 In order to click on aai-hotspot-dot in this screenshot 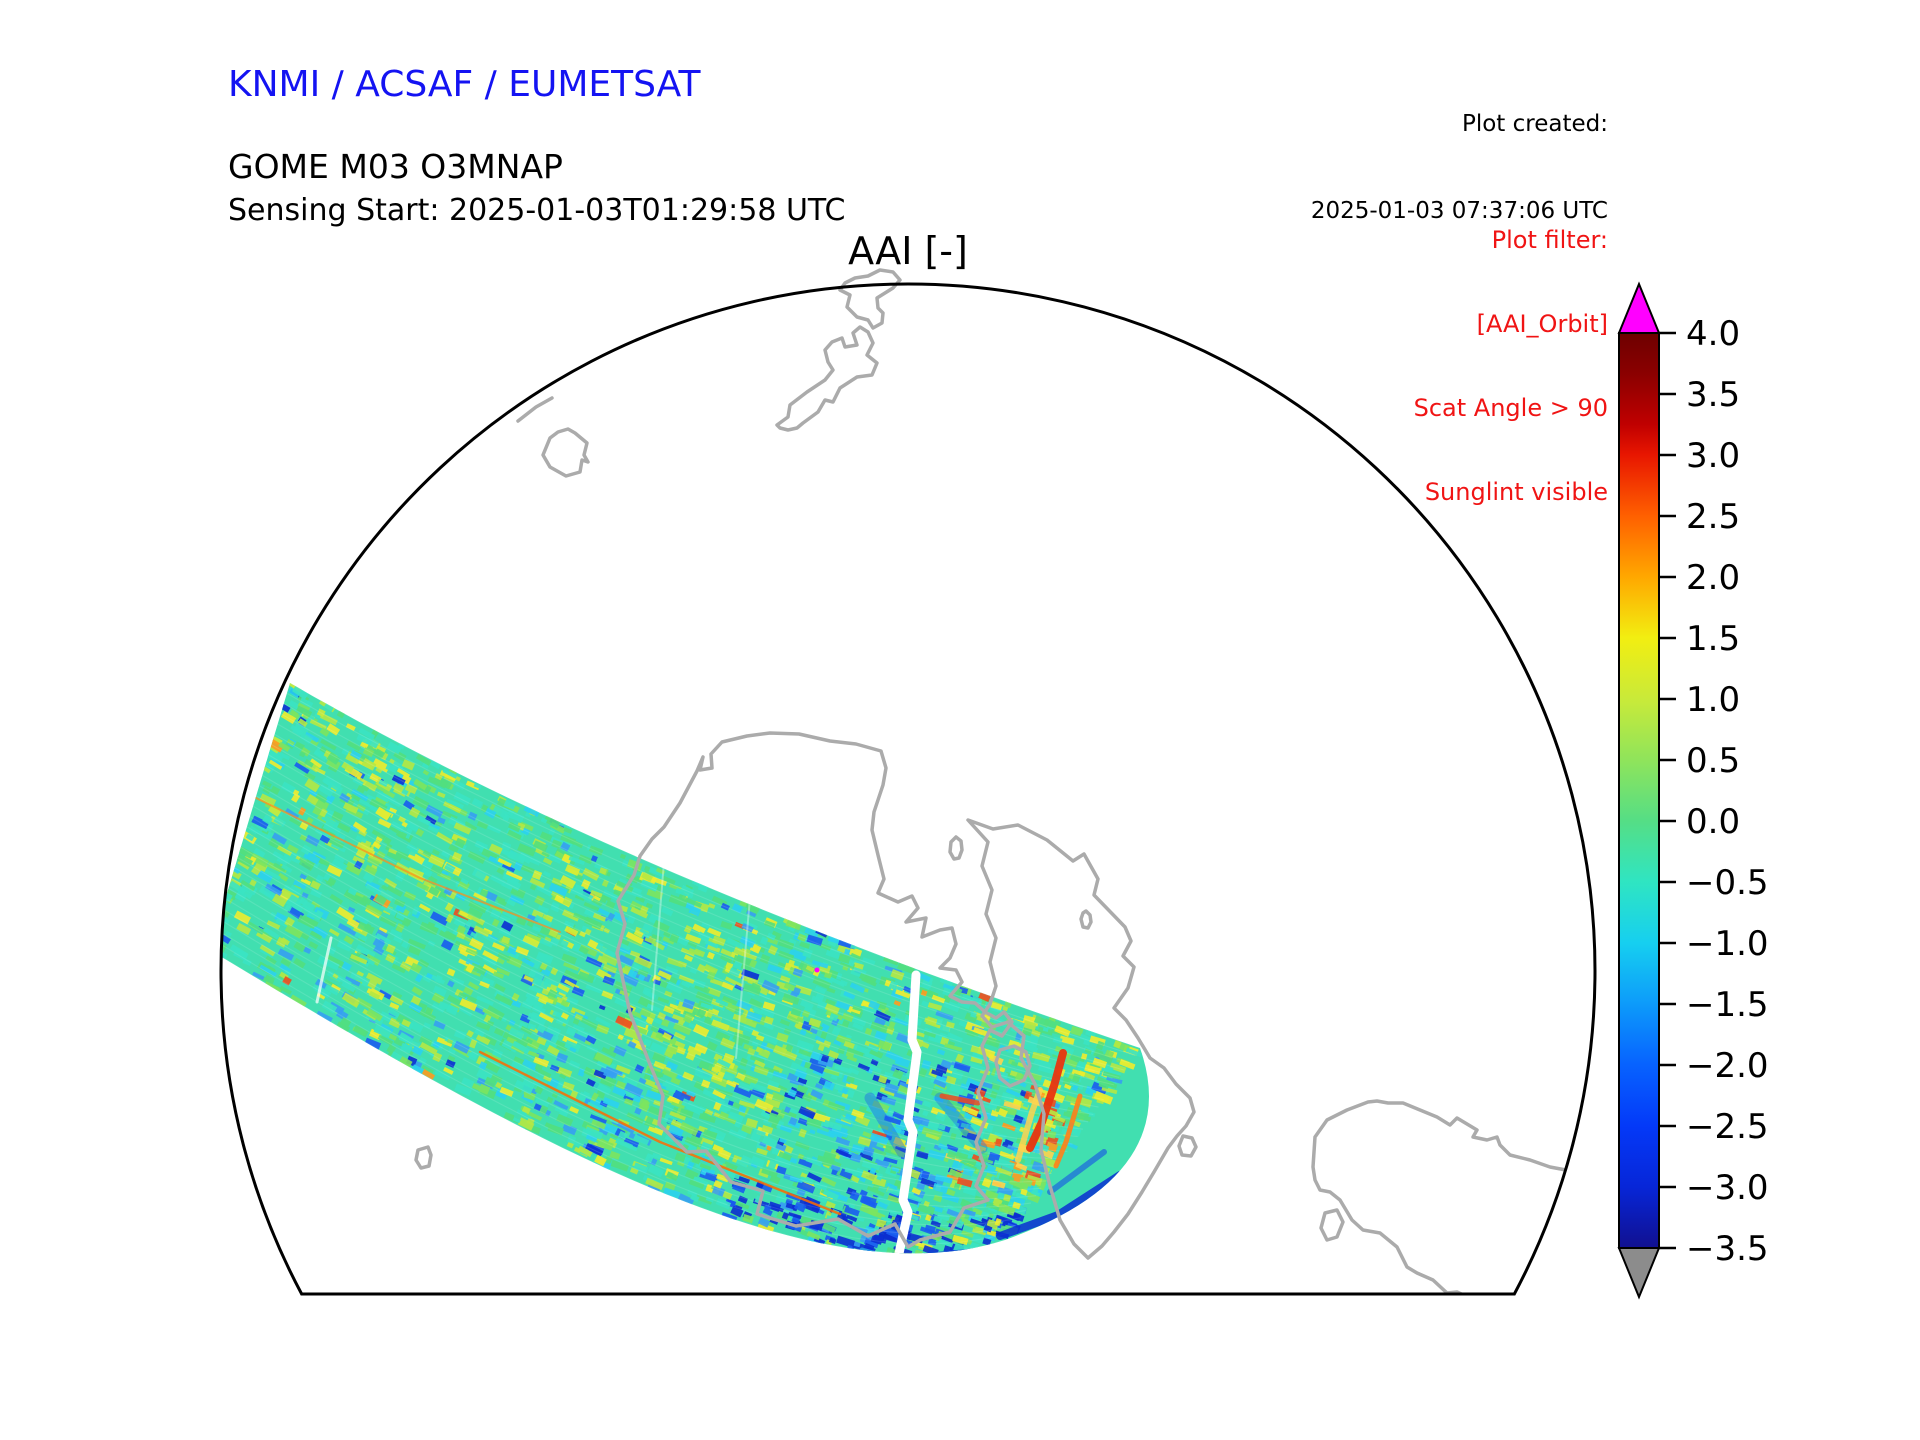, I will do `click(817, 970)`.